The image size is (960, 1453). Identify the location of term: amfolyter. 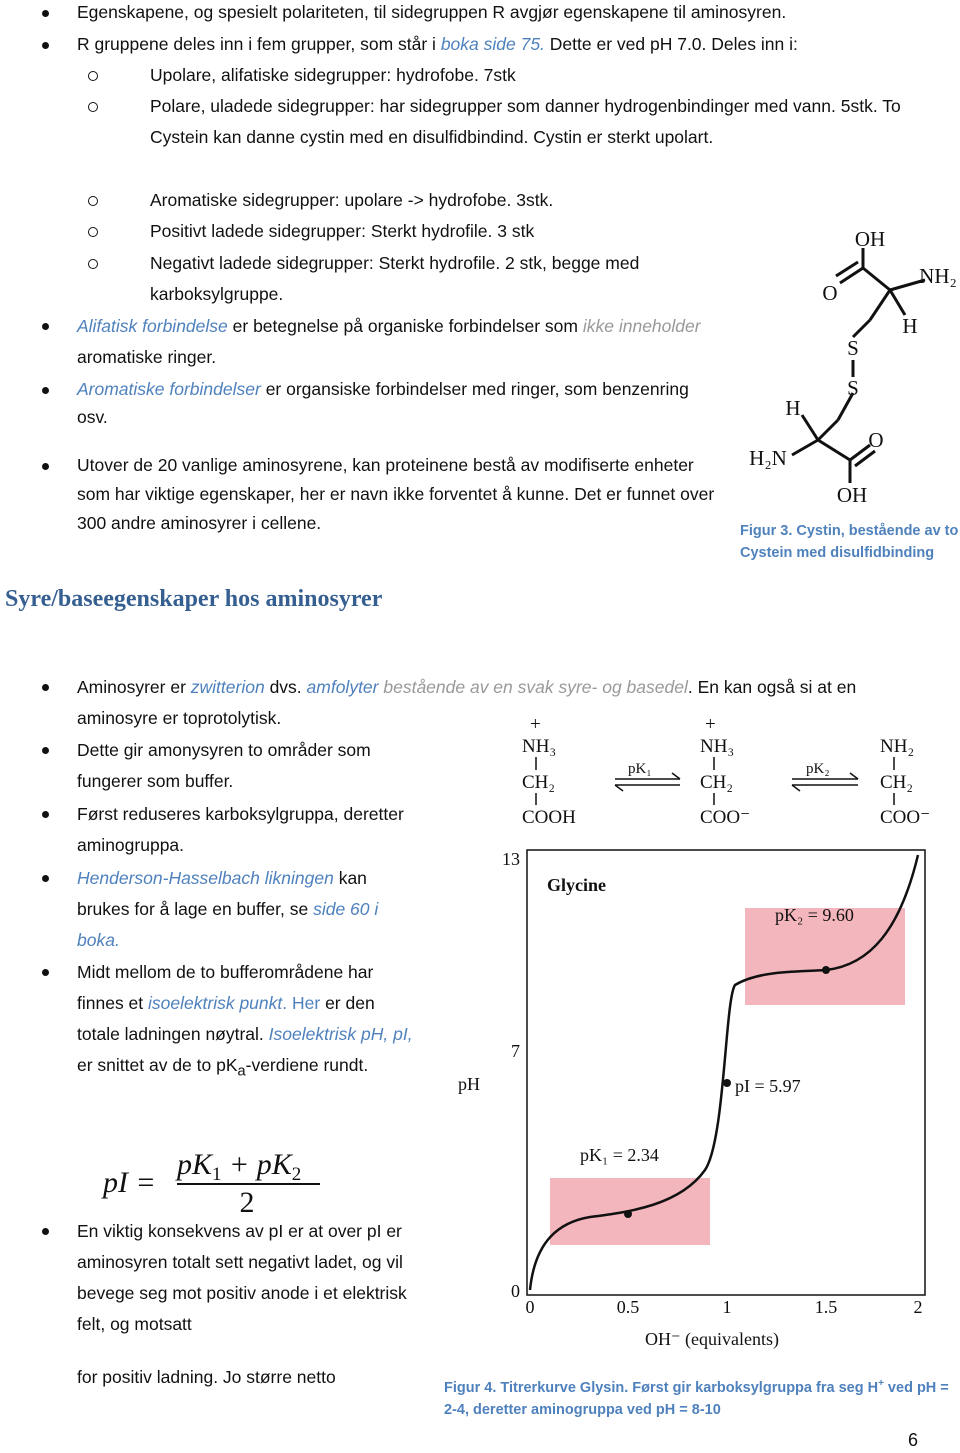
(342, 687).